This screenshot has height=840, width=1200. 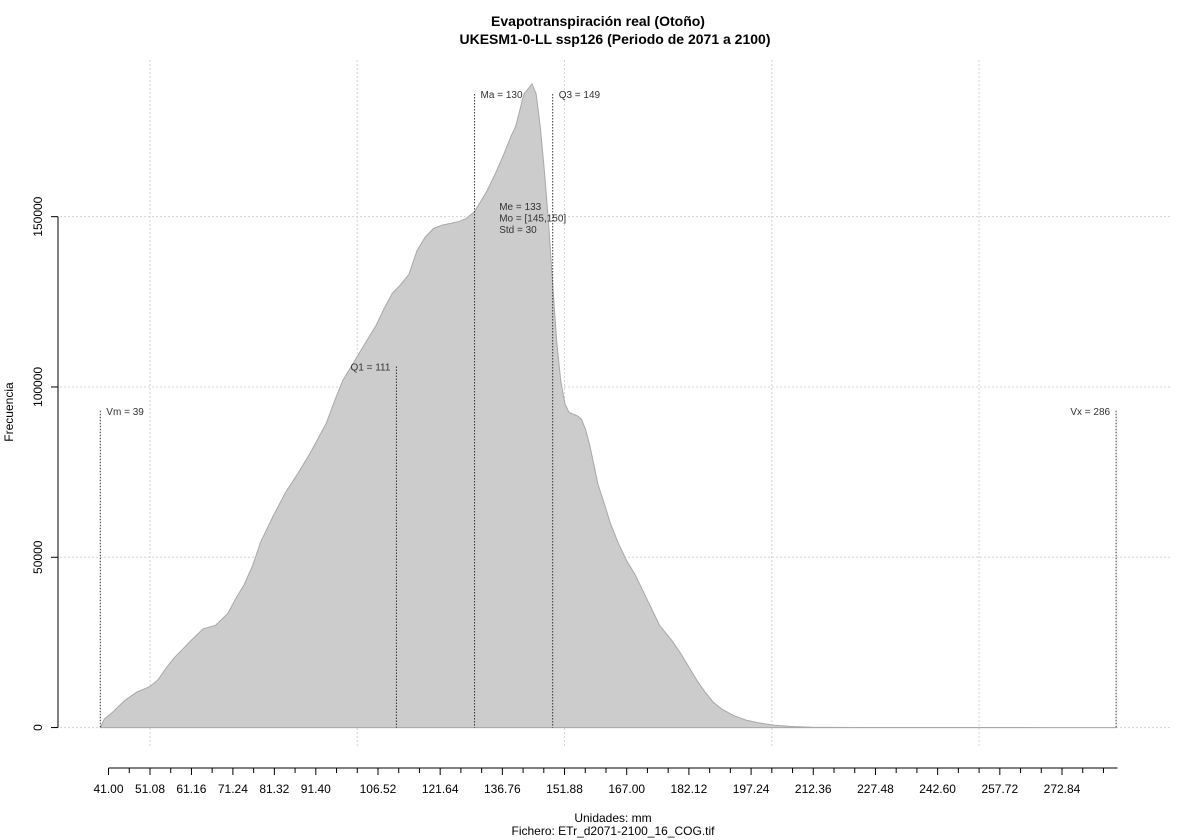 I want to click on file-name-label: Fichero: ETr_d2071-2100_16_COG.tif, so click(x=614, y=831).